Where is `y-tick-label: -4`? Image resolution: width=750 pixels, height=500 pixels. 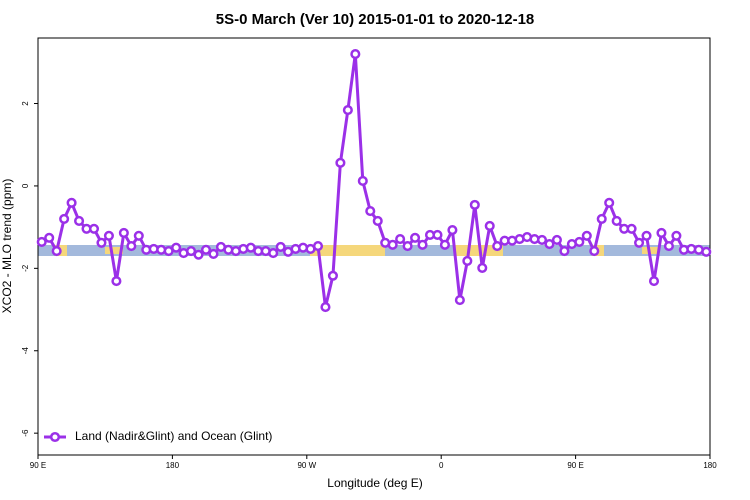
y-tick-label: -4 is located at coordinates (25, 351).